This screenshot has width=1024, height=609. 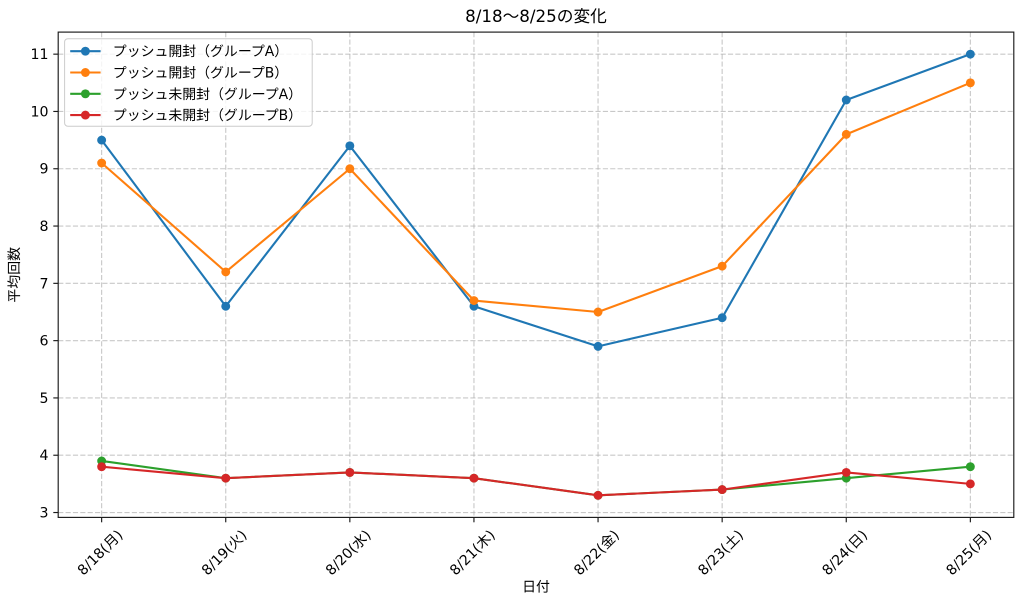 I want to click on y-tick-labels: 3 4 5 6 7 8 9 10 11, so click(x=40, y=283).